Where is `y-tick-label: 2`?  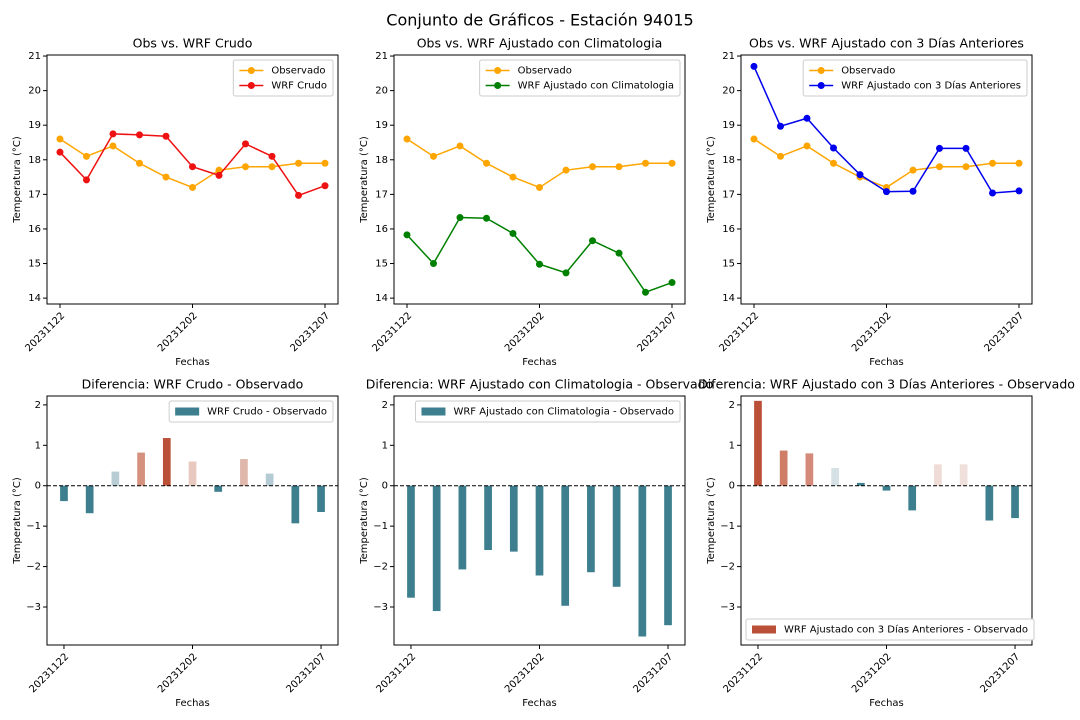 y-tick-label: 2 is located at coordinates (38, 405).